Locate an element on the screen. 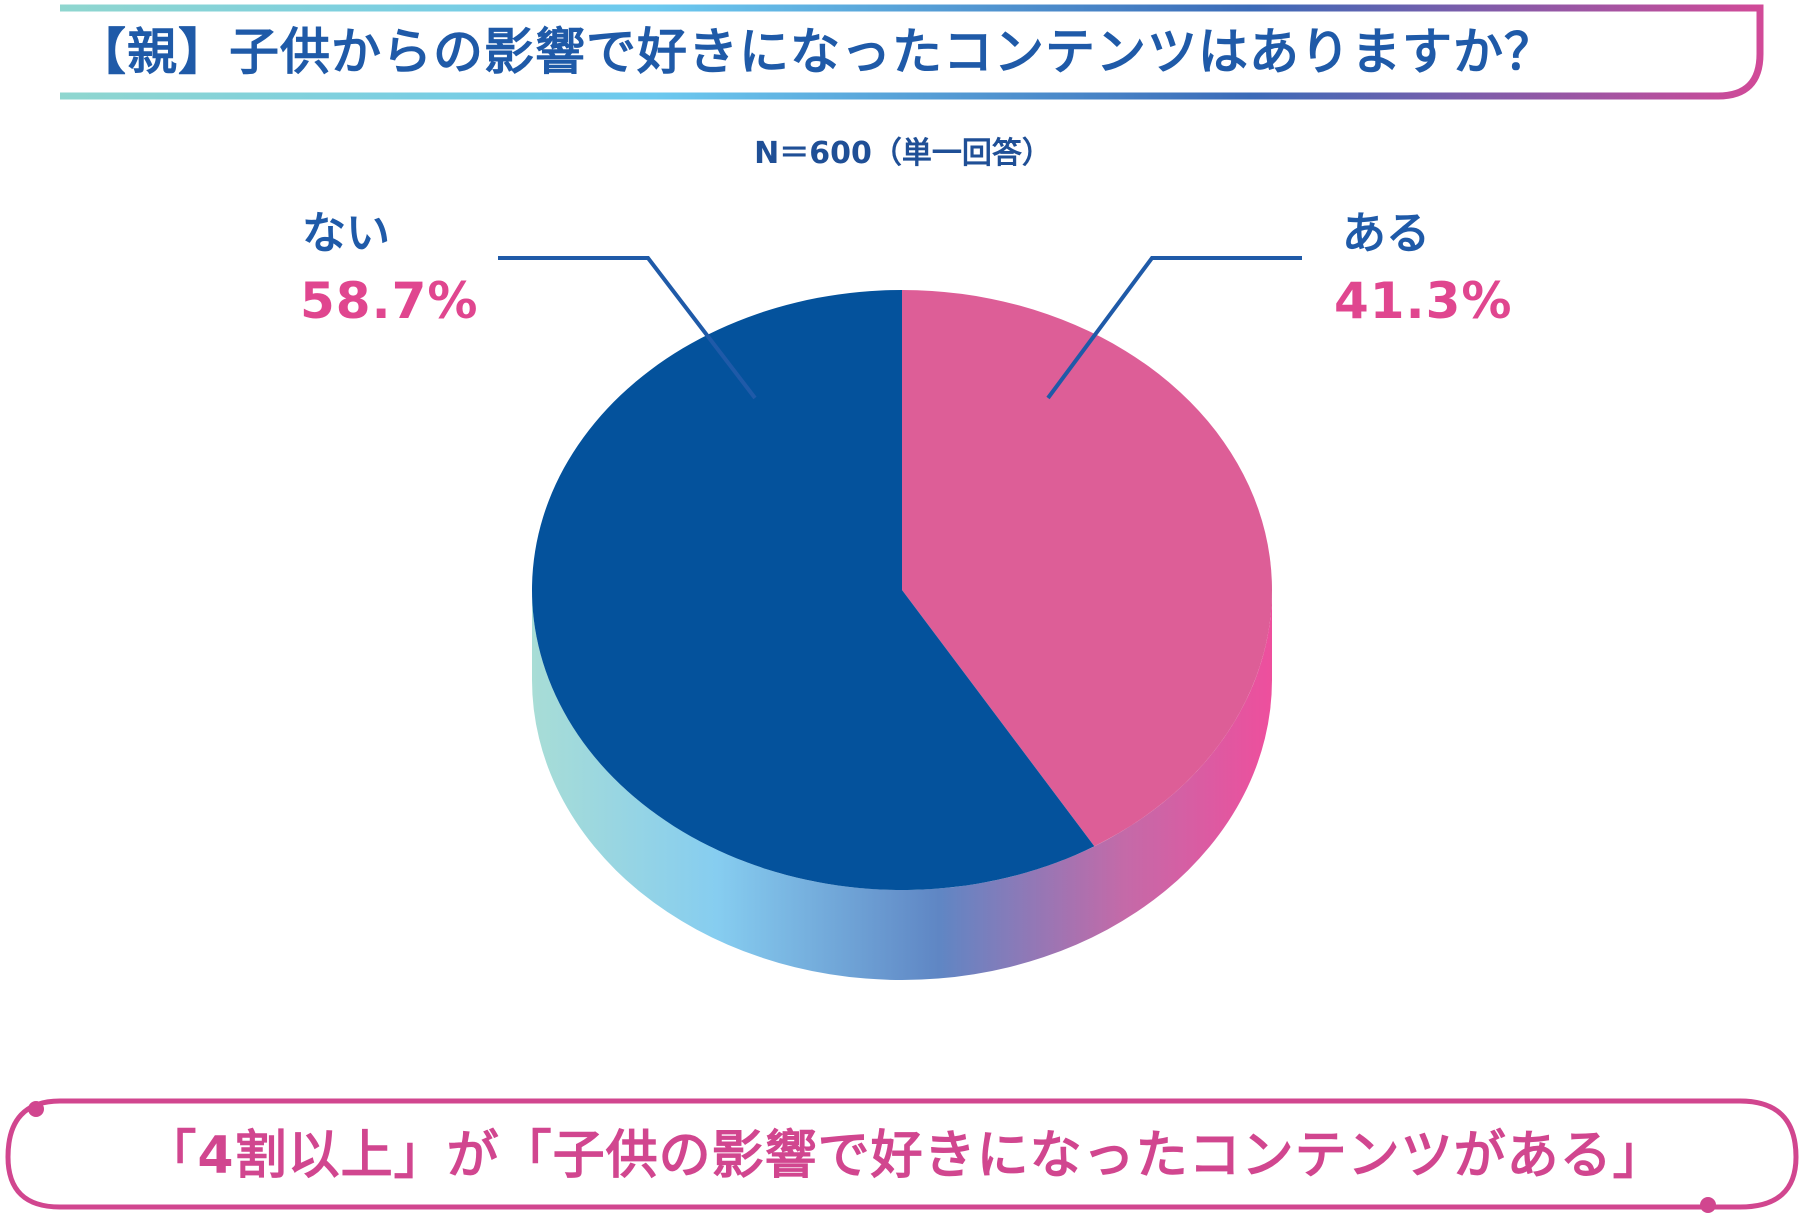 The width and height of the screenshot is (1806, 1217). slice-label-aru: ある is located at coordinates (1386, 233).